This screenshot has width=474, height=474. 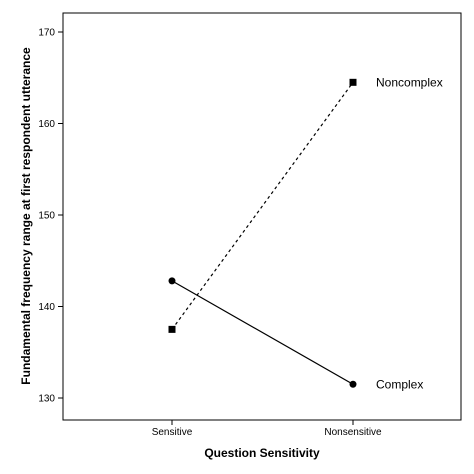 I want to click on x-axis-title: Question Sensitivity, so click(x=262, y=453).